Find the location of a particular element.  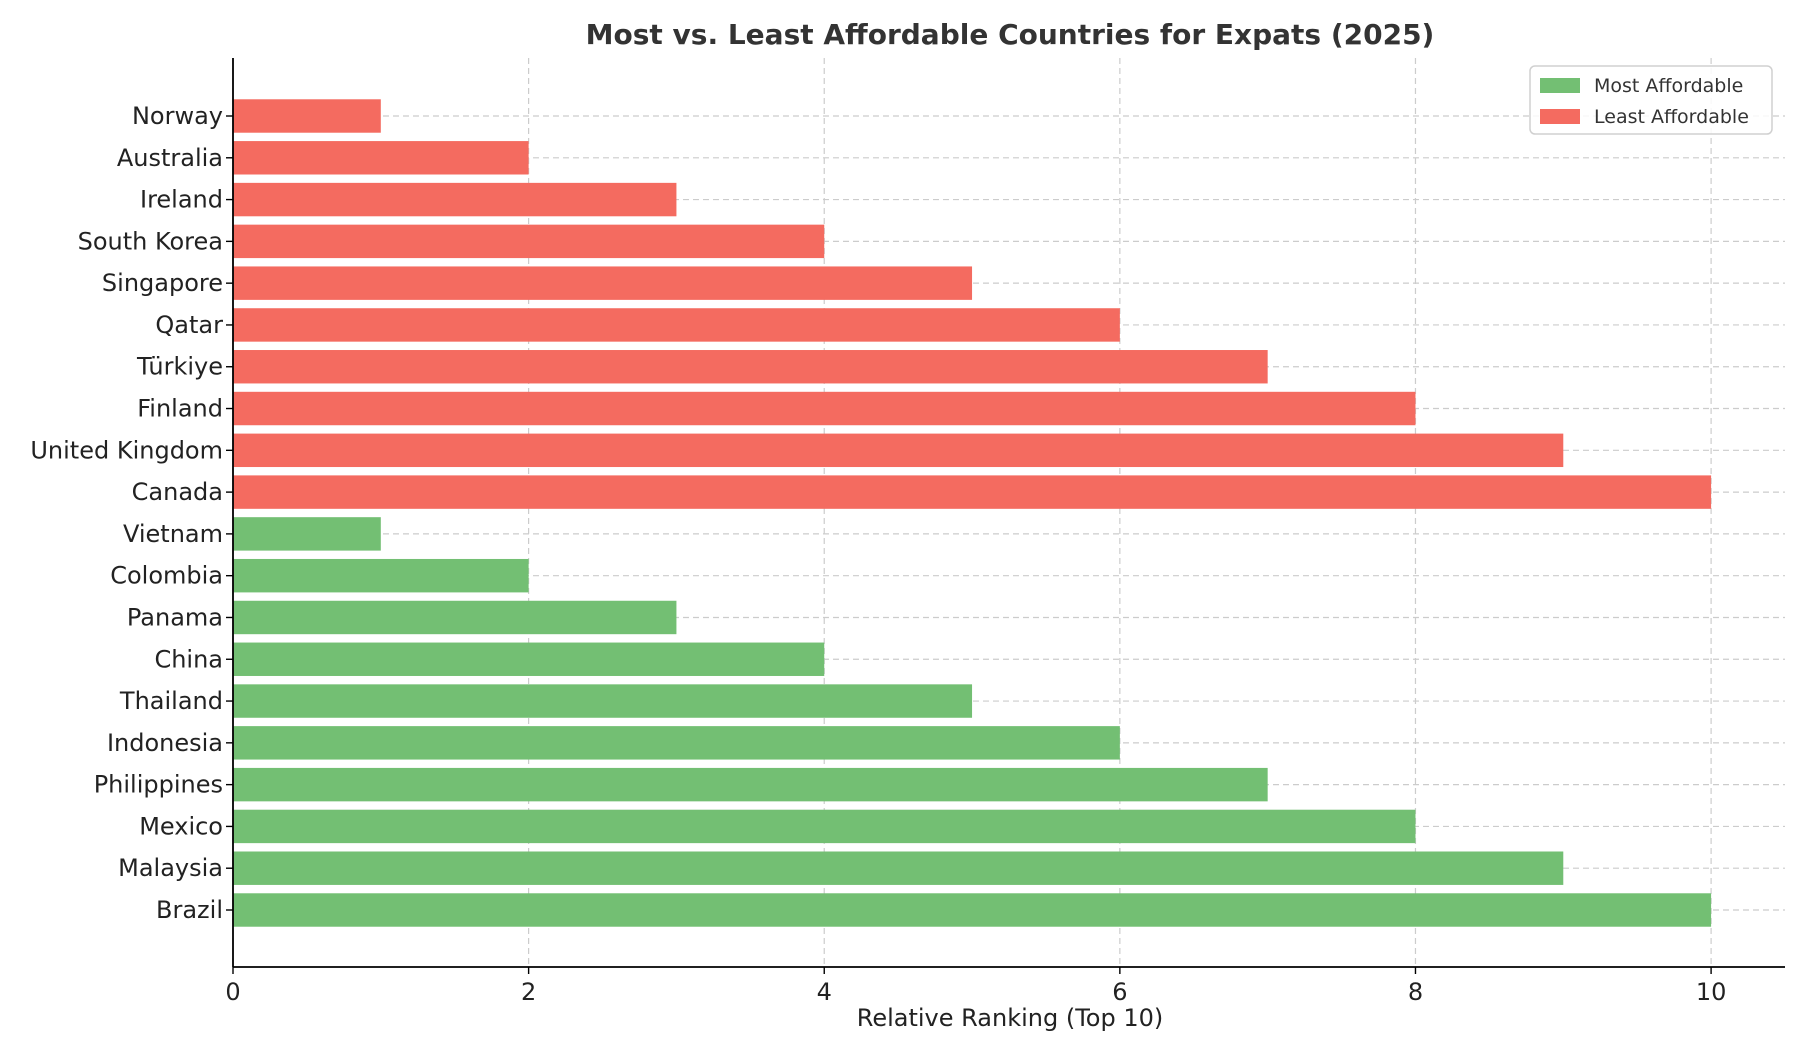

x-tick-label-8: 8 is located at coordinates (1415, 992).